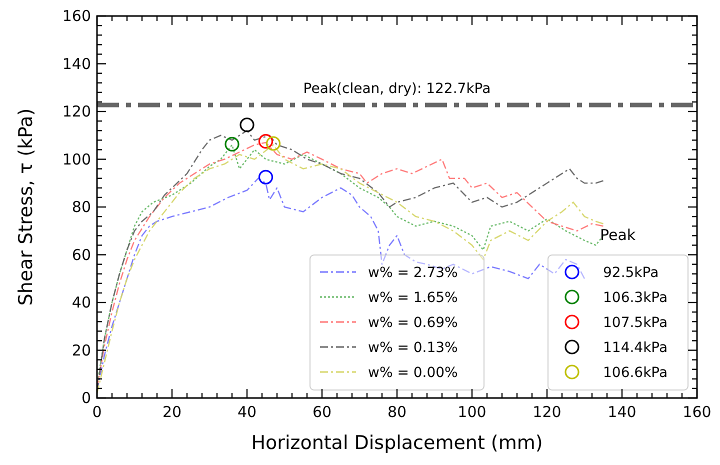  Describe the element at coordinates (86, 398) in the screenshot. I see `y-tick-label: 0` at that location.